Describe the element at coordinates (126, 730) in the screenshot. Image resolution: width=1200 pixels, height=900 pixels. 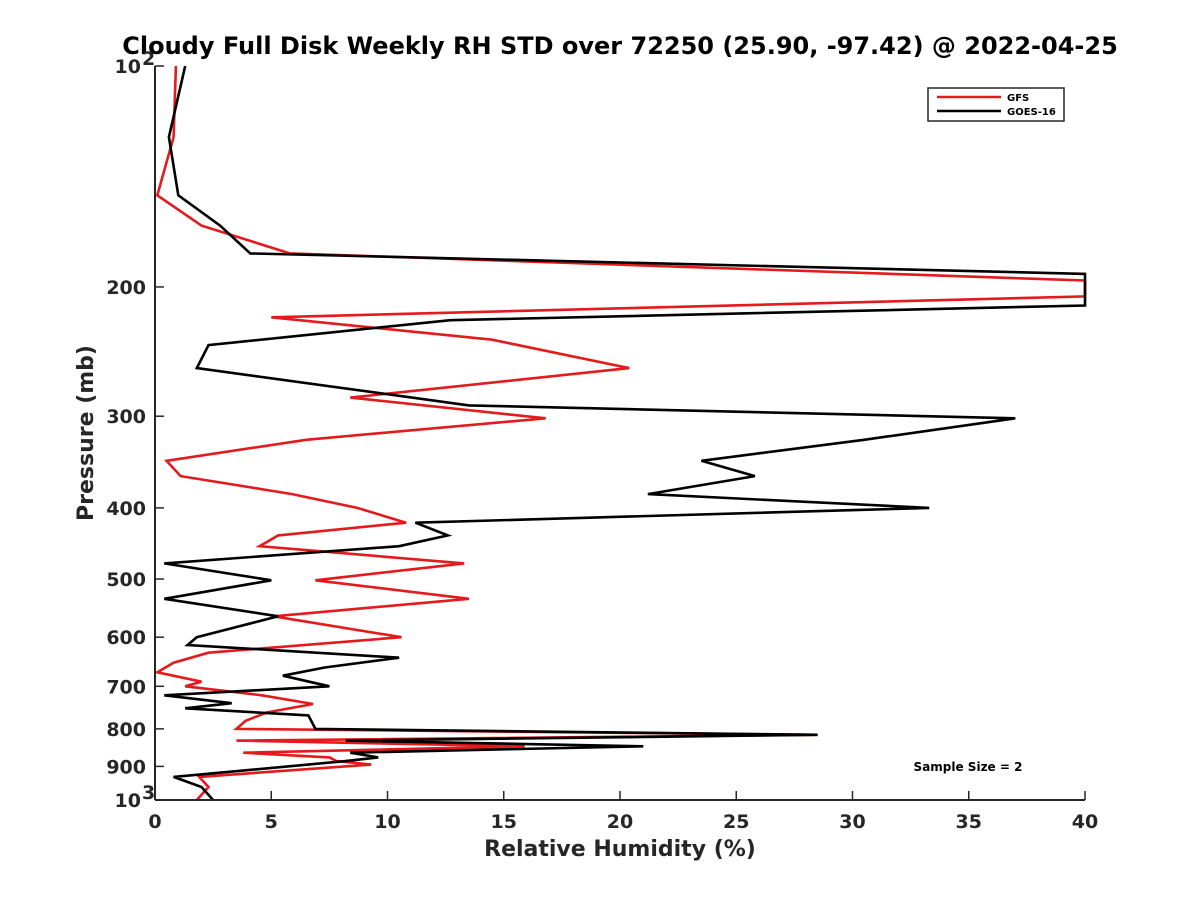
I see `y-tick-label: 800` at that location.